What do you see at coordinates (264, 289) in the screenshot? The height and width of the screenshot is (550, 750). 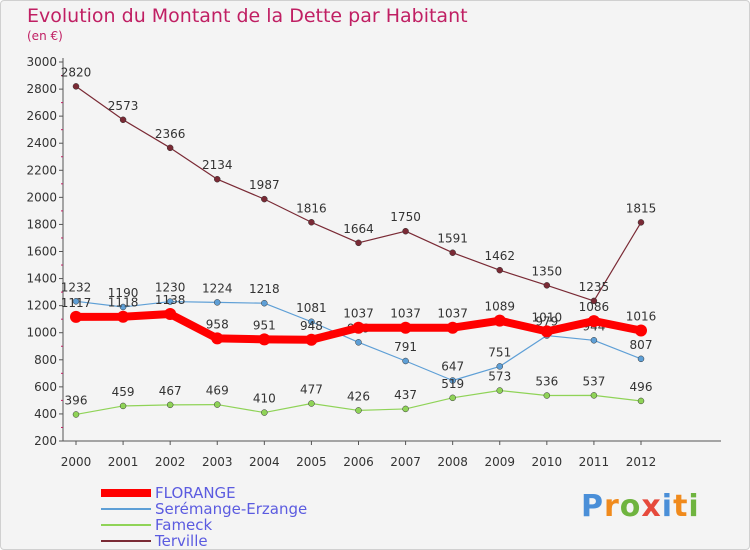 I see `data-label-ser-mange-erzange: 1218` at bounding box center [264, 289].